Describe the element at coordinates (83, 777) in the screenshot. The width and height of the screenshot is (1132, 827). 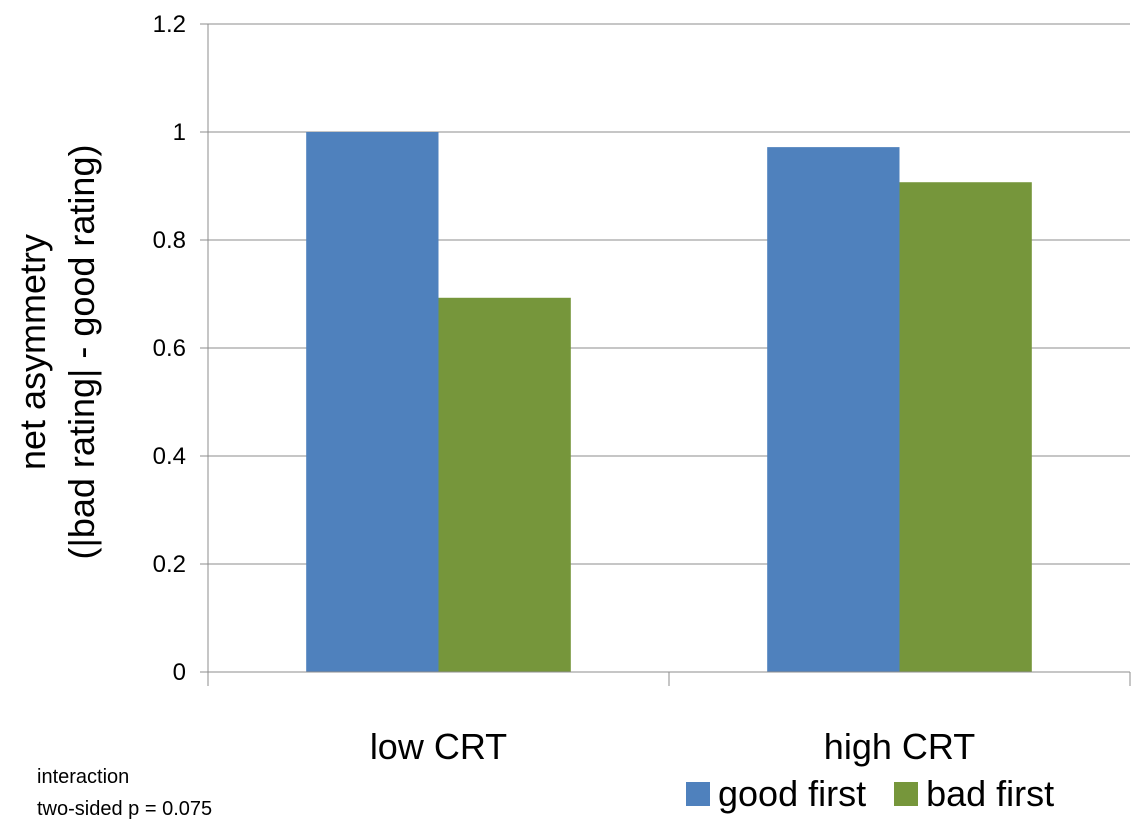
I see `interaction-note: interaction` at that location.